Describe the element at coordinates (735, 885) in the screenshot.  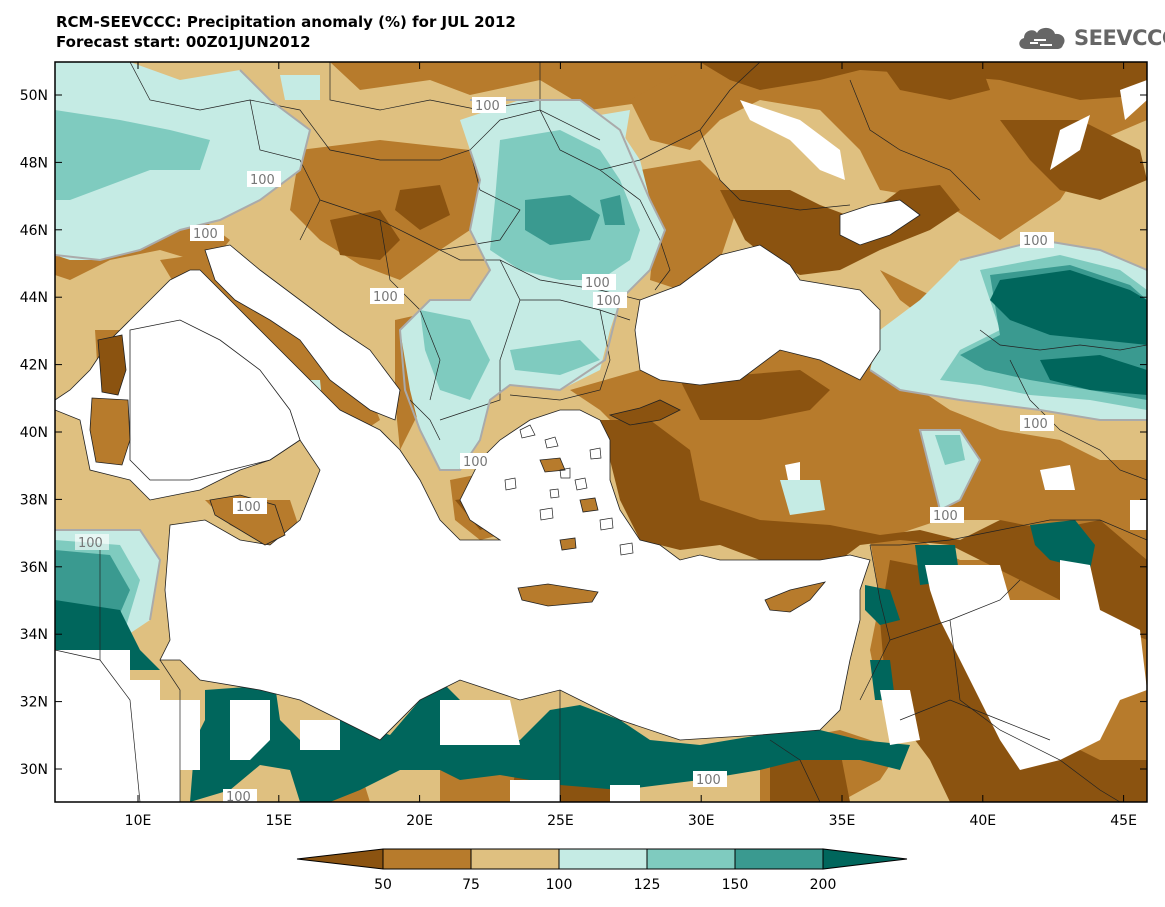
I see `colorbar-label: 150` at that location.